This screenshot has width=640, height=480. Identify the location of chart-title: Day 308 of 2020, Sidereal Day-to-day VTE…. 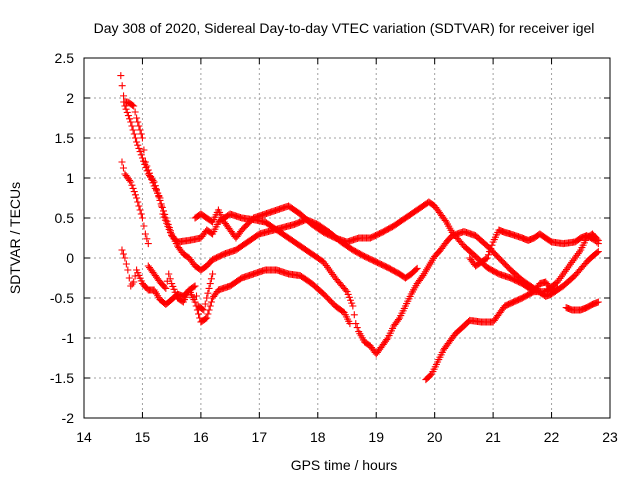
(344, 28).